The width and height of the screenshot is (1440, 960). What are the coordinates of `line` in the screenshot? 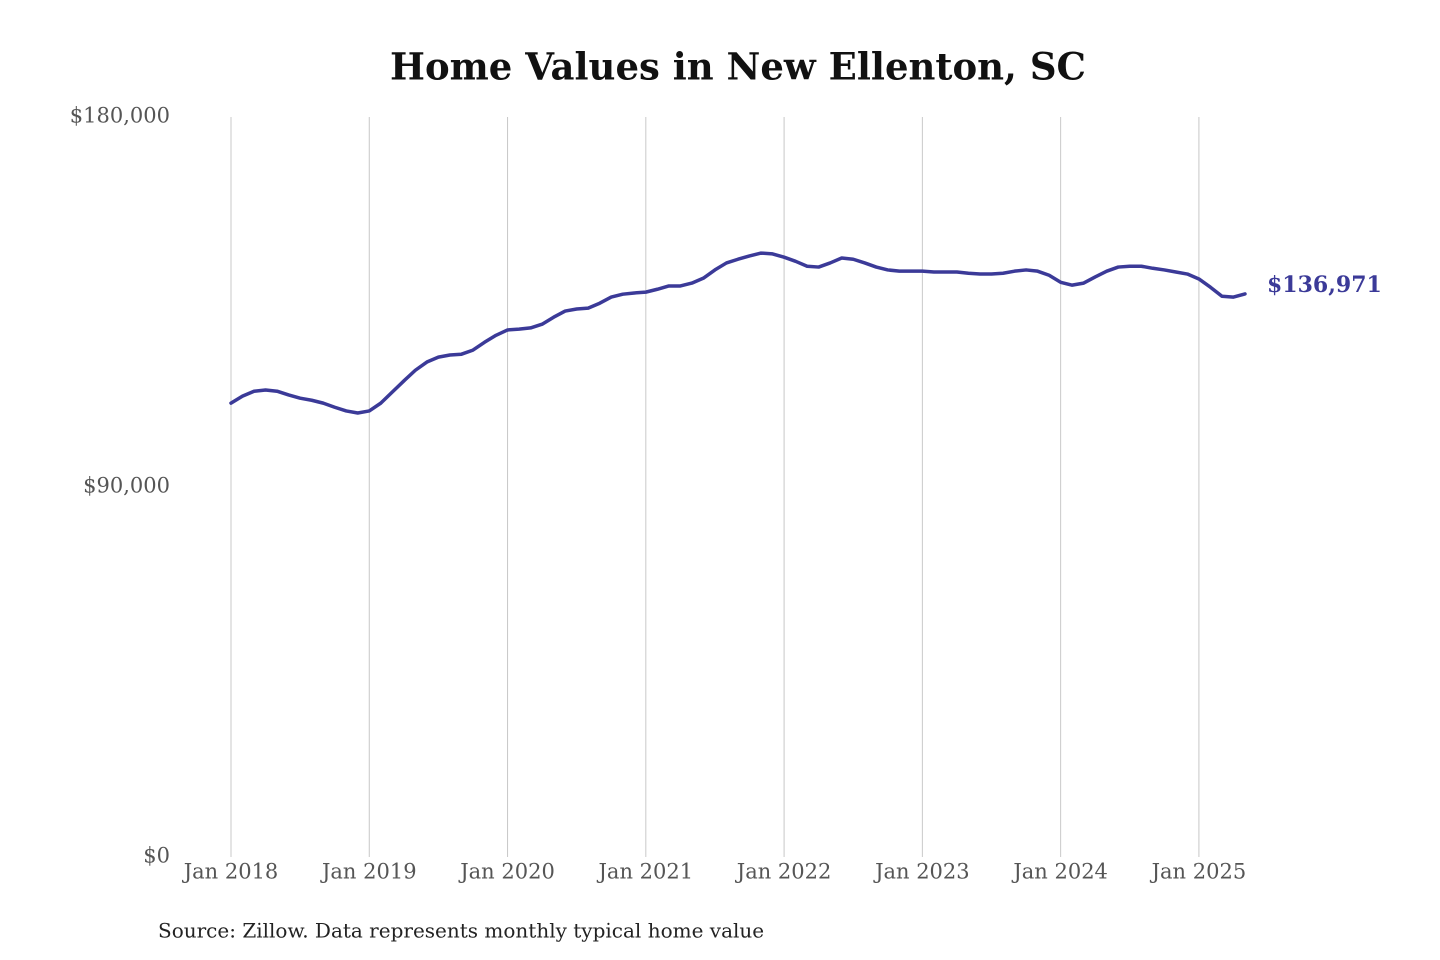 It's located at (738, 333).